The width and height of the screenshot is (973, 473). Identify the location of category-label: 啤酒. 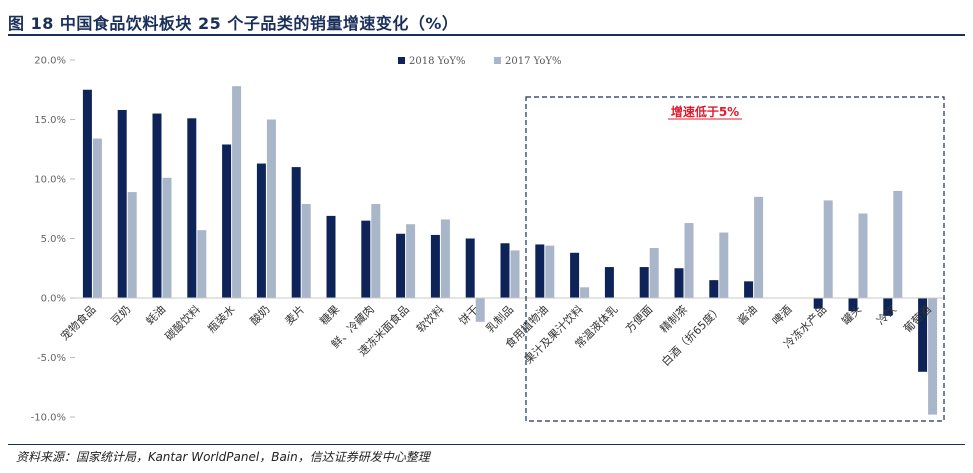
(781, 314).